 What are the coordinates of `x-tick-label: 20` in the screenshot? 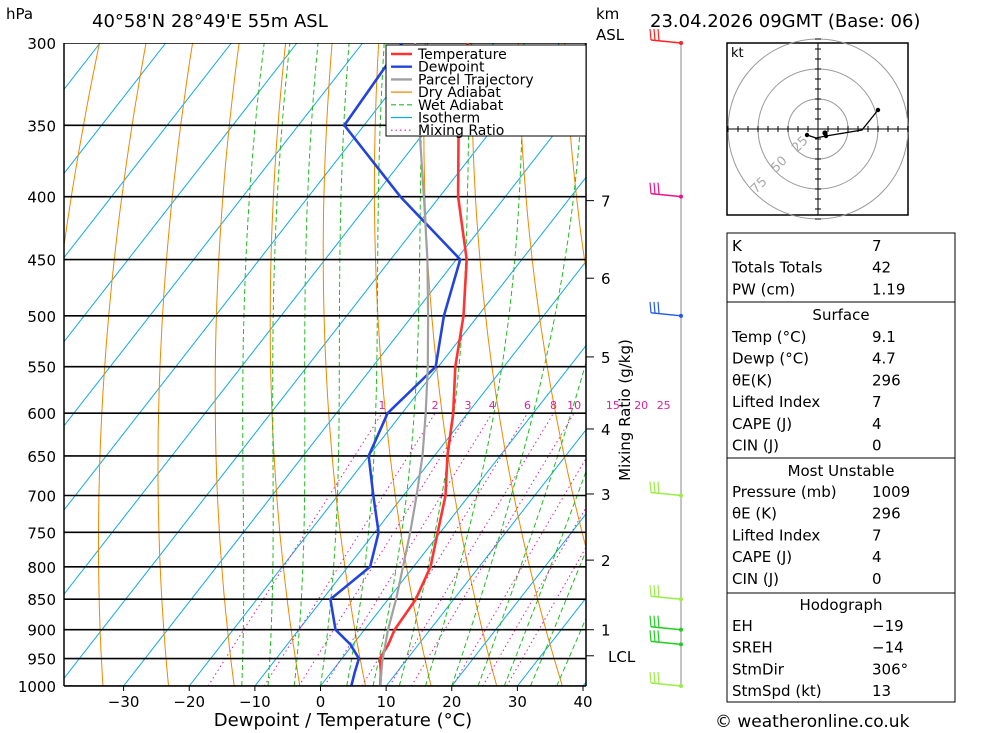 It's located at (451, 702).